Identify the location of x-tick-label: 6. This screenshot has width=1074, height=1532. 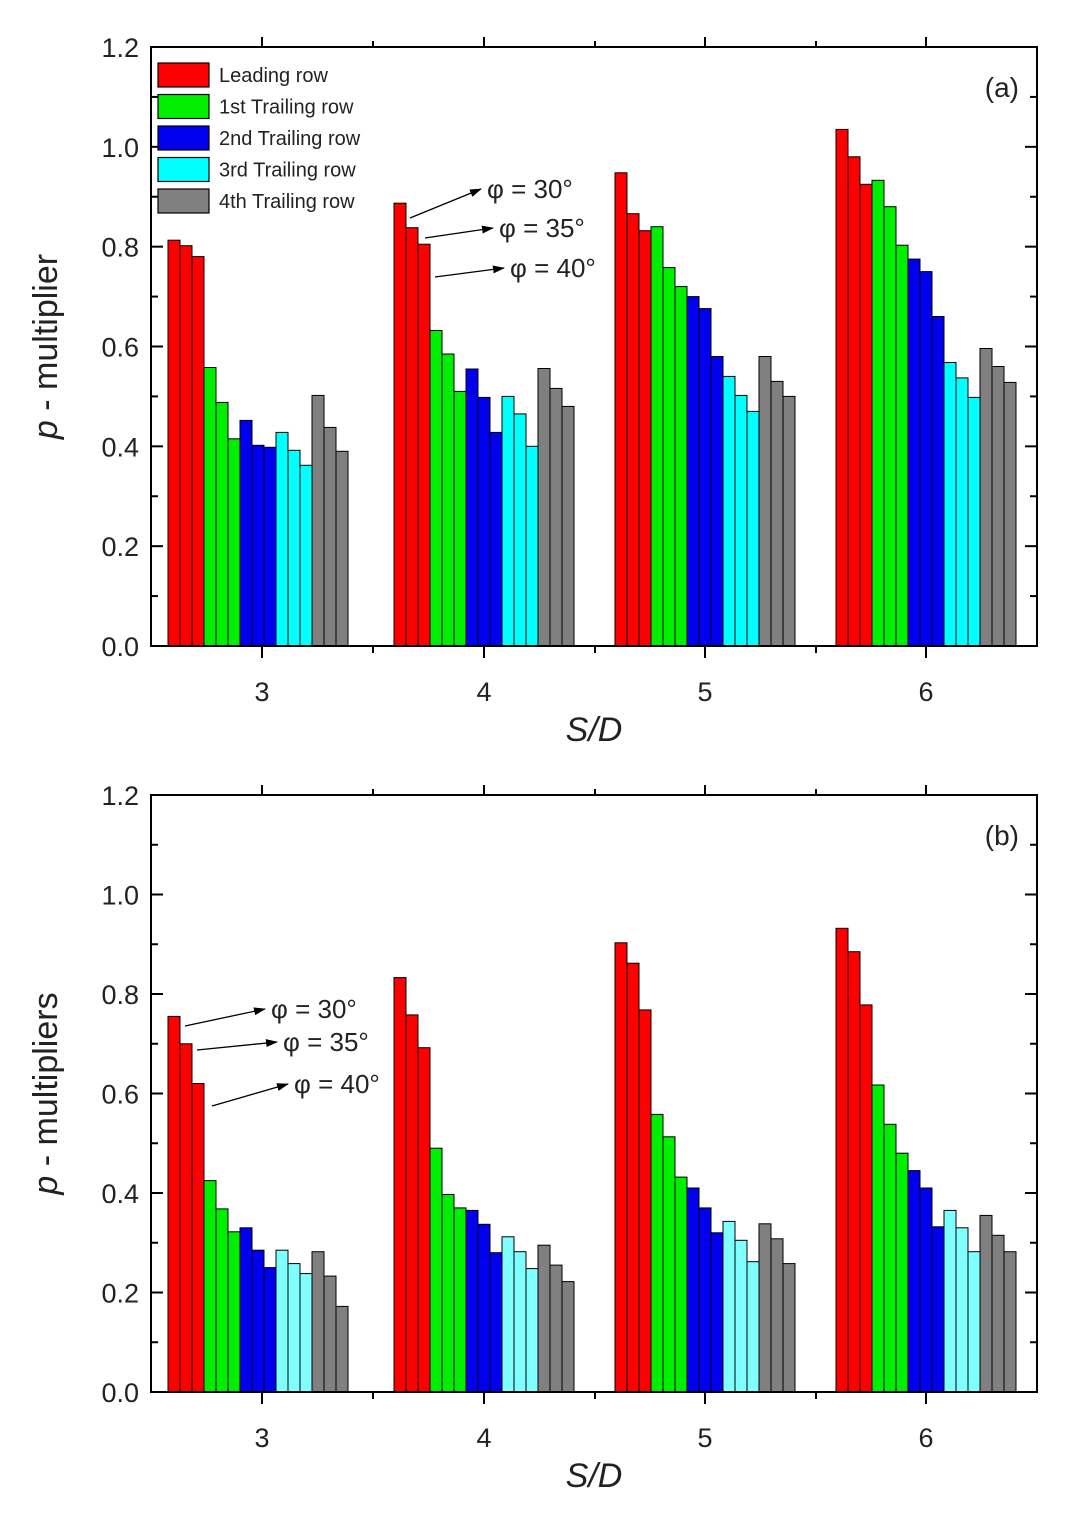
(925, 1438).